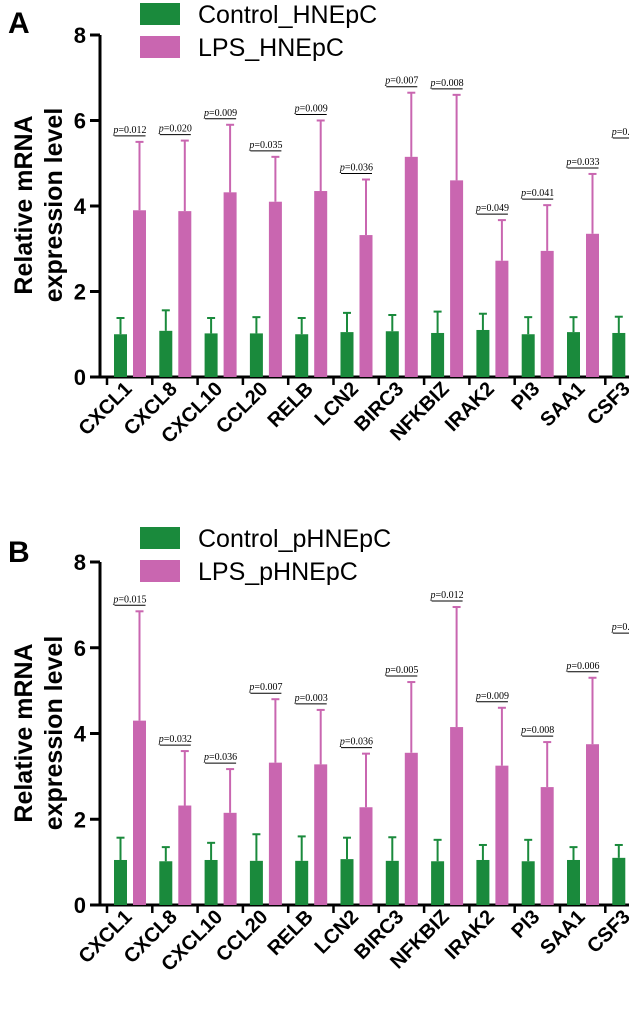  What do you see at coordinates (359, 167) in the screenshot?
I see `p-value-number: =0.036` at bounding box center [359, 167].